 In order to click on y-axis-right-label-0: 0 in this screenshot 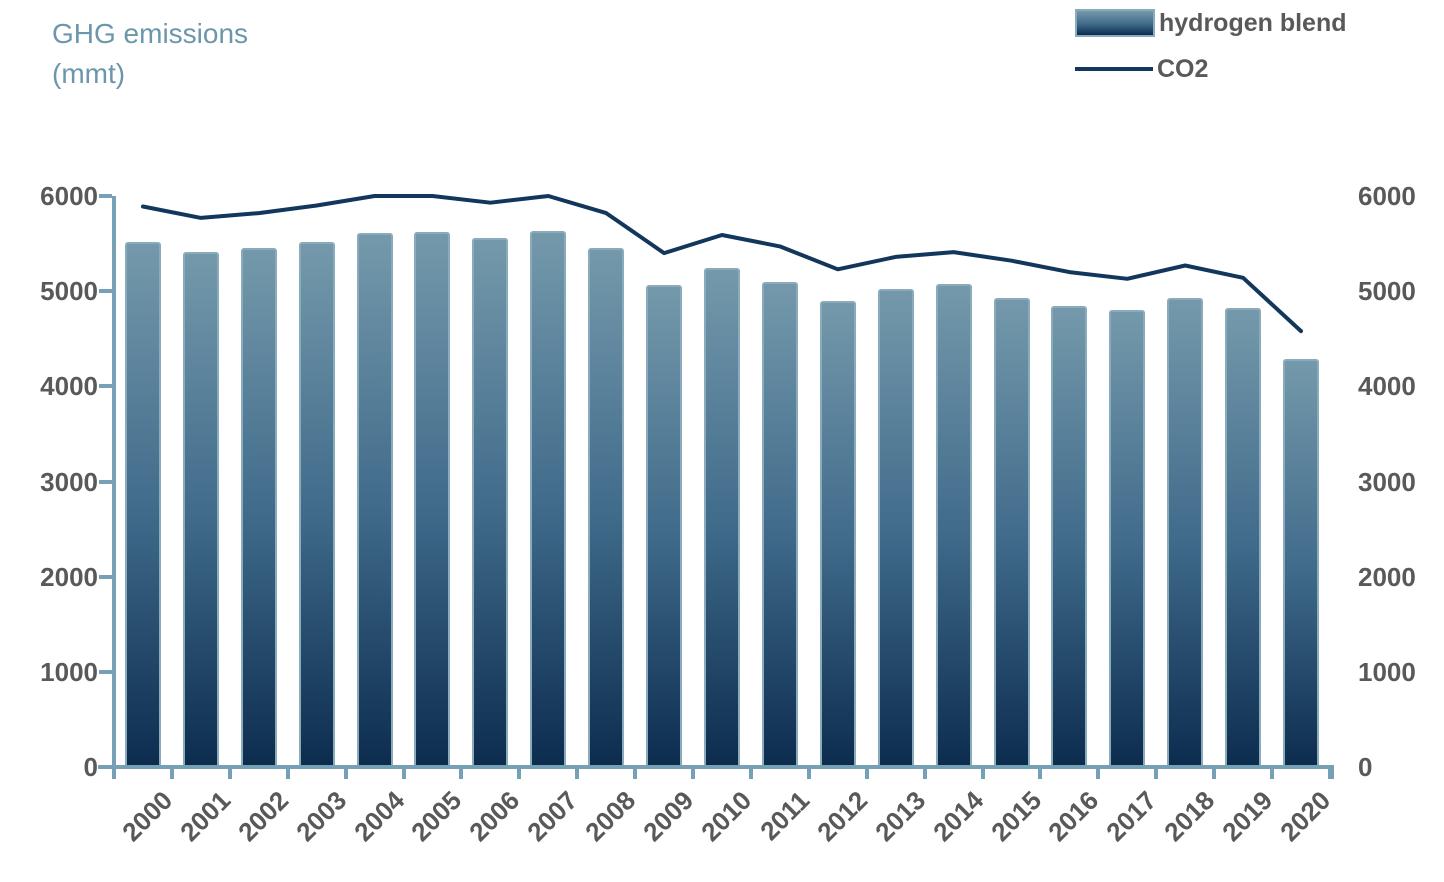, I will do `click(1365, 767)`.